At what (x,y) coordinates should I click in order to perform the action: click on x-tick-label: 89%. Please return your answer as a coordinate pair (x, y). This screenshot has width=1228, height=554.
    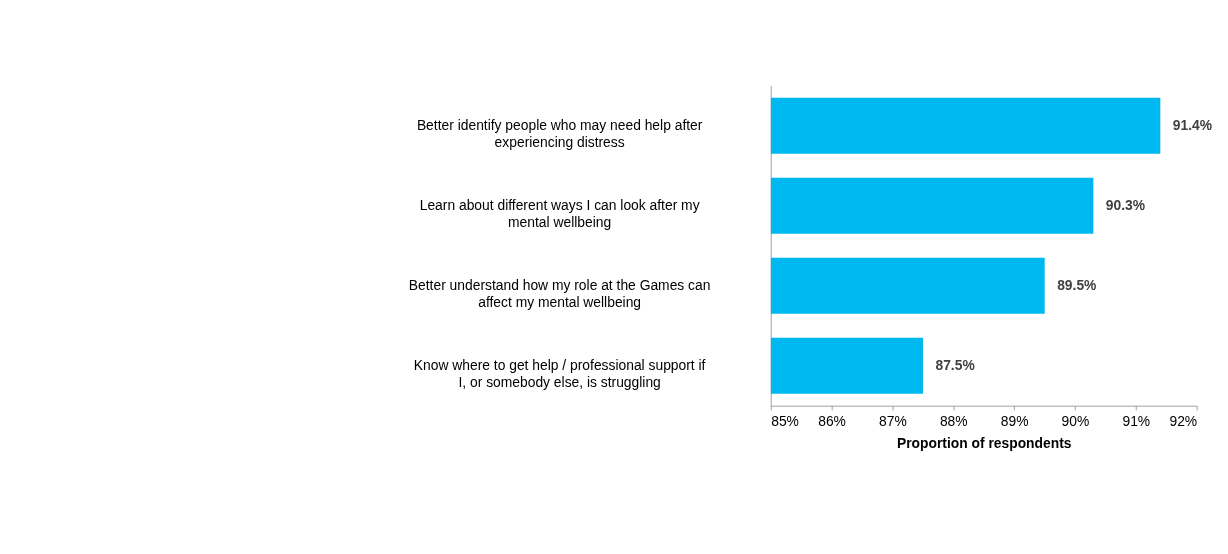
    Looking at the image, I should click on (1014, 420).